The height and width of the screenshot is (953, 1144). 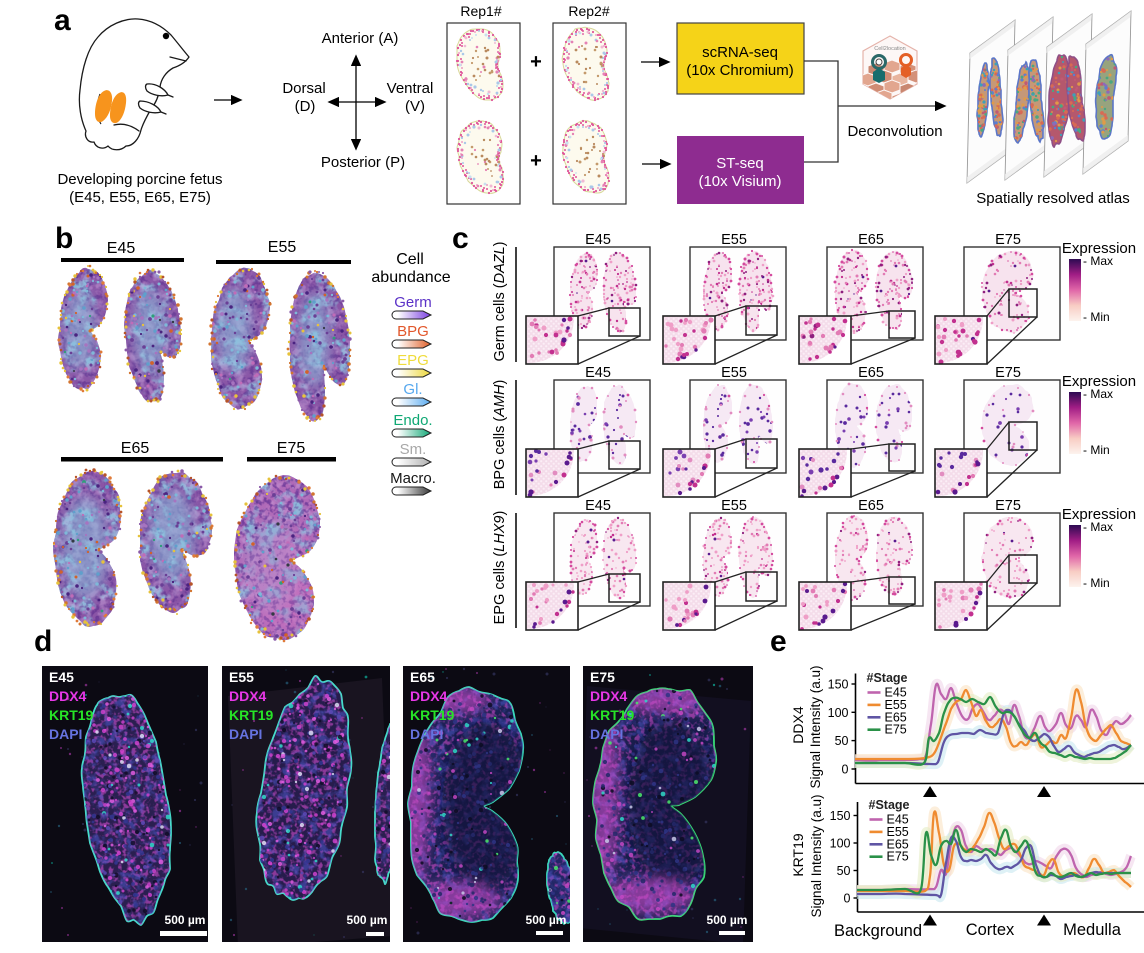 What do you see at coordinates (412, 389) in the screenshot?
I see `svg-text: Gl.` at bounding box center [412, 389].